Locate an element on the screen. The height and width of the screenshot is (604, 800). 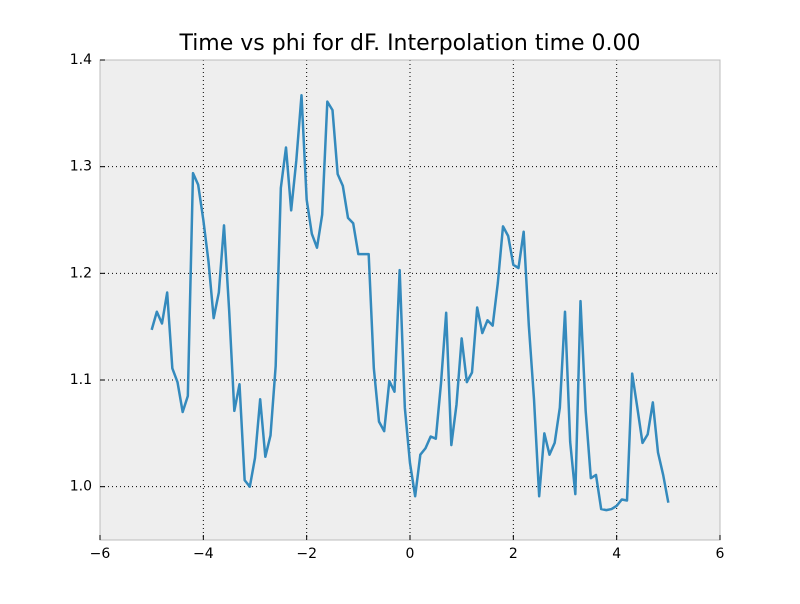
x-tick-label: 2 is located at coordinates (513, 554).